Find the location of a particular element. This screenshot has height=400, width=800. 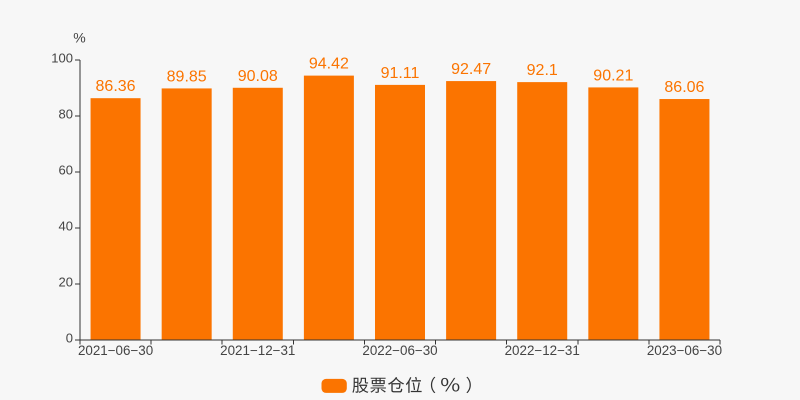

svg-text: 94.42 is located at coordinates (329, 64).